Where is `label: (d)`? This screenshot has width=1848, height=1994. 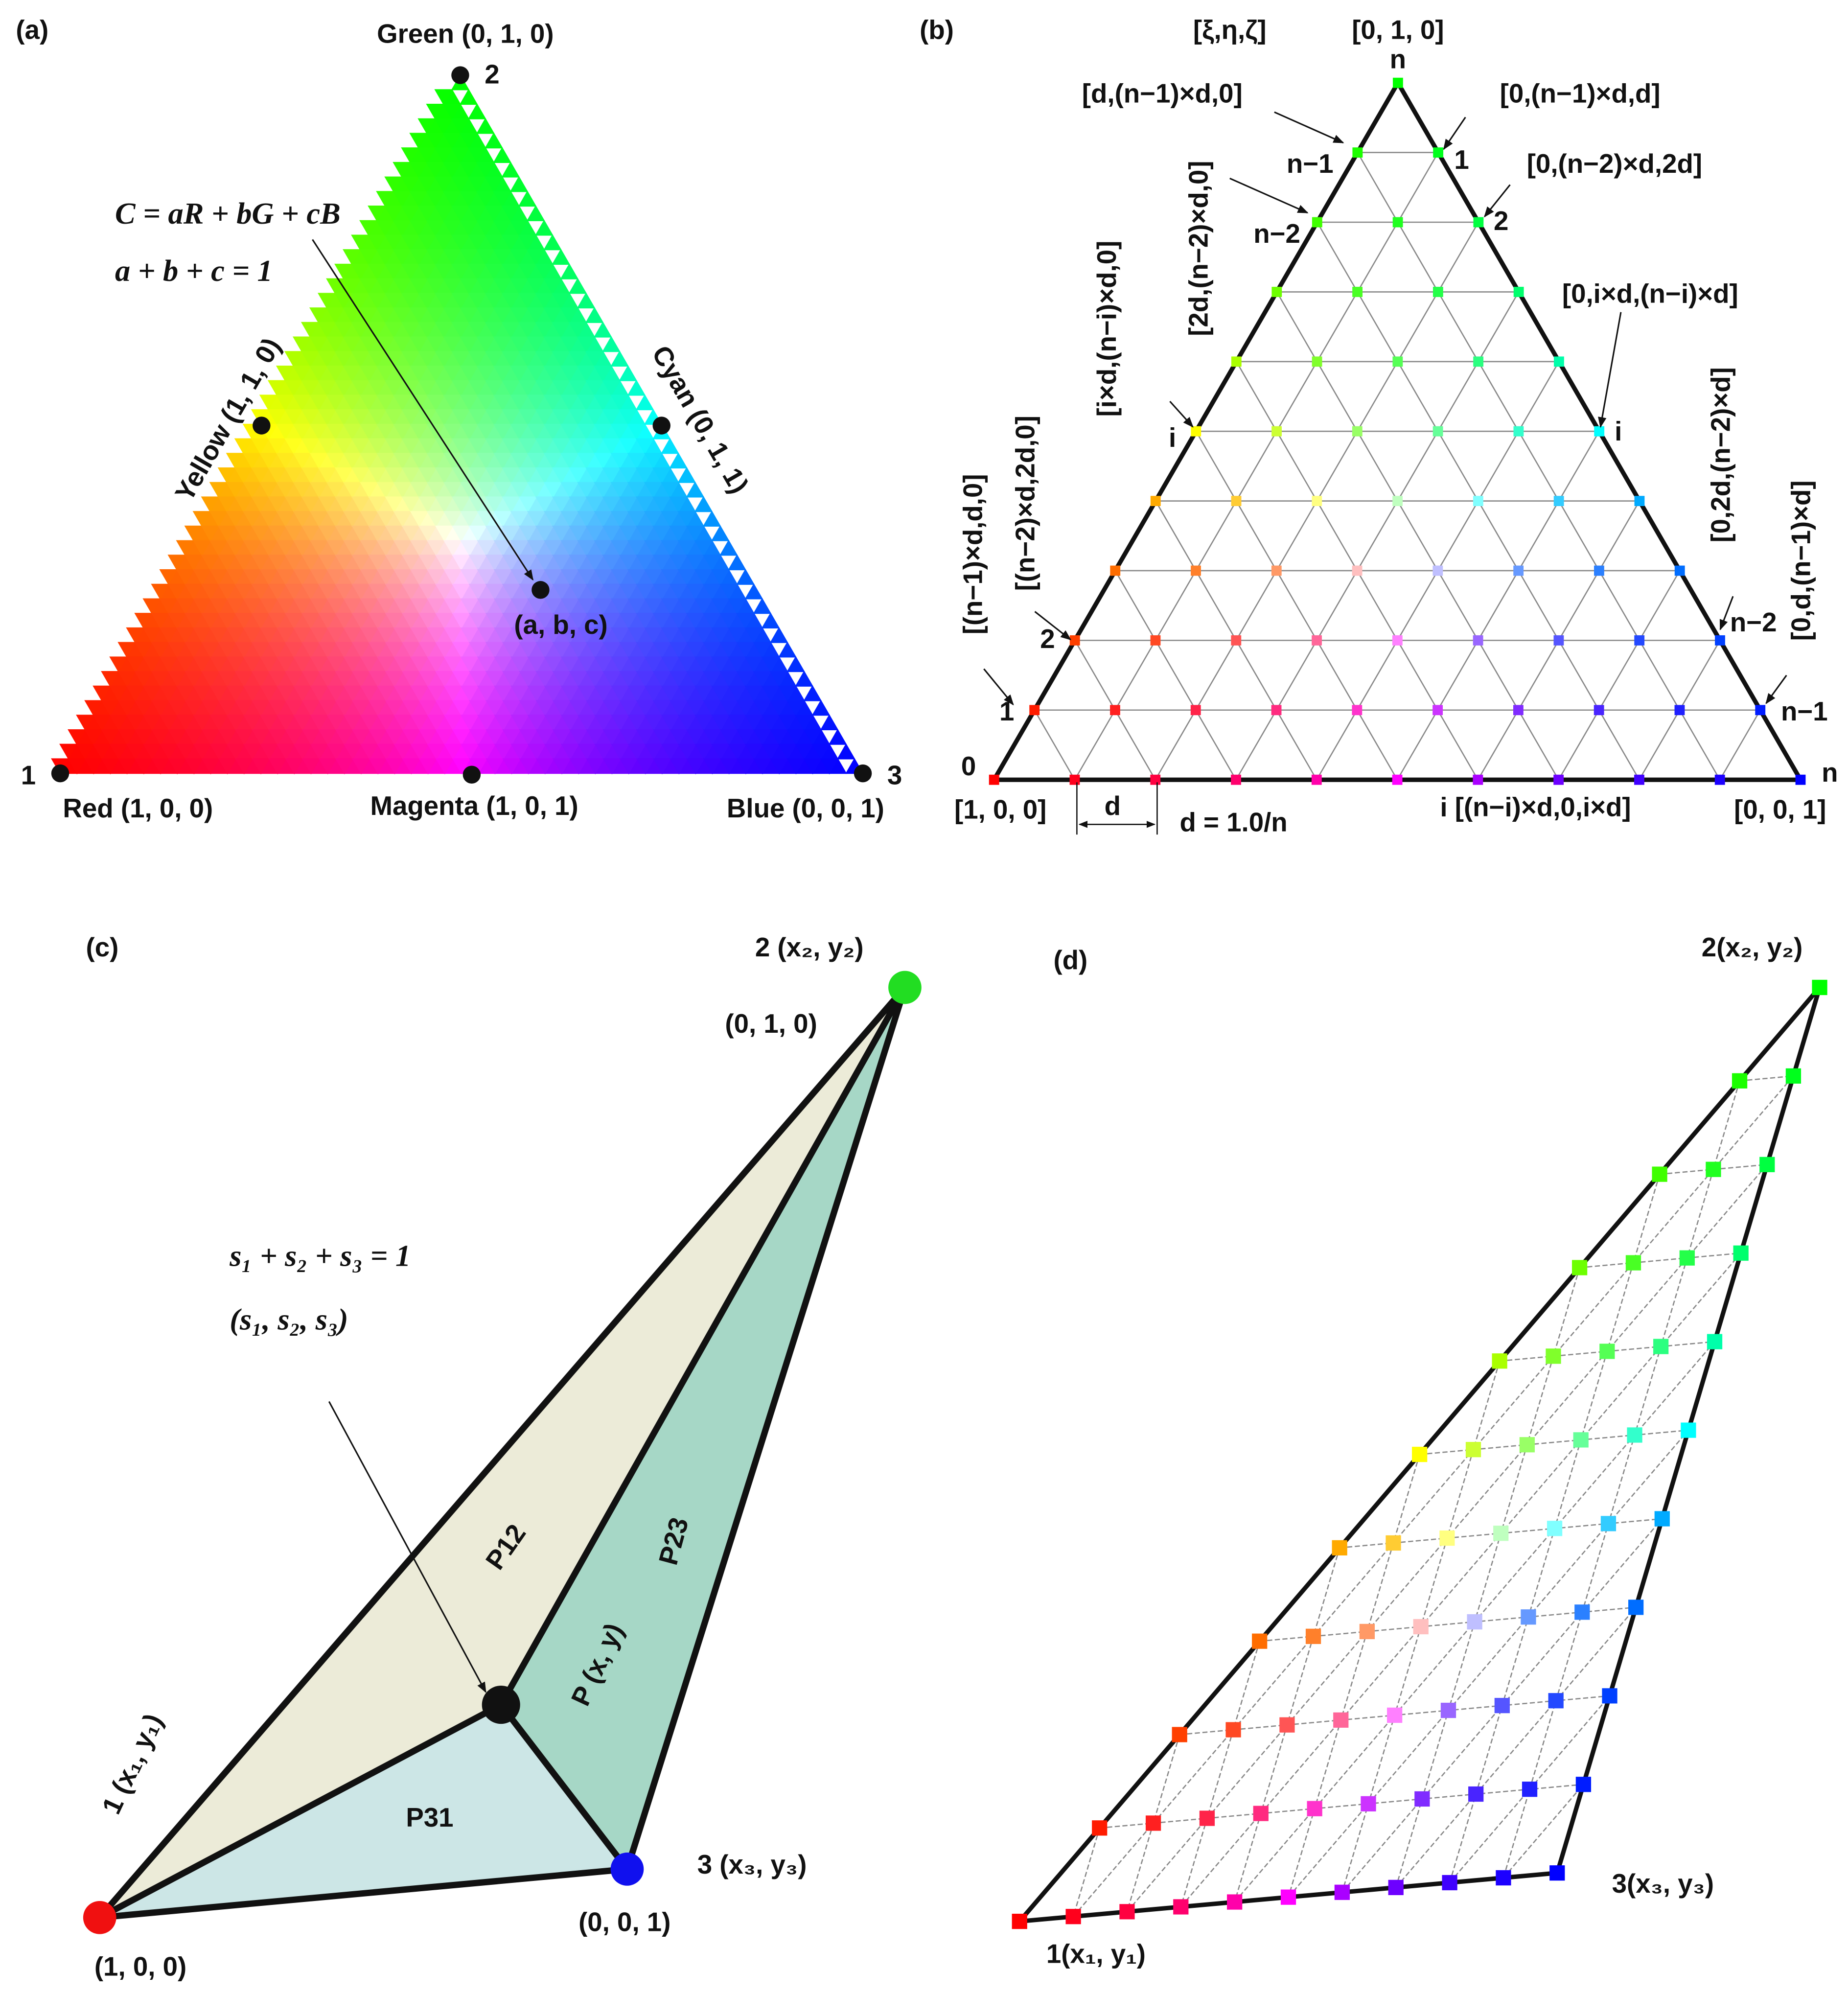
label: (d) is located at coordinates (1070, 960).